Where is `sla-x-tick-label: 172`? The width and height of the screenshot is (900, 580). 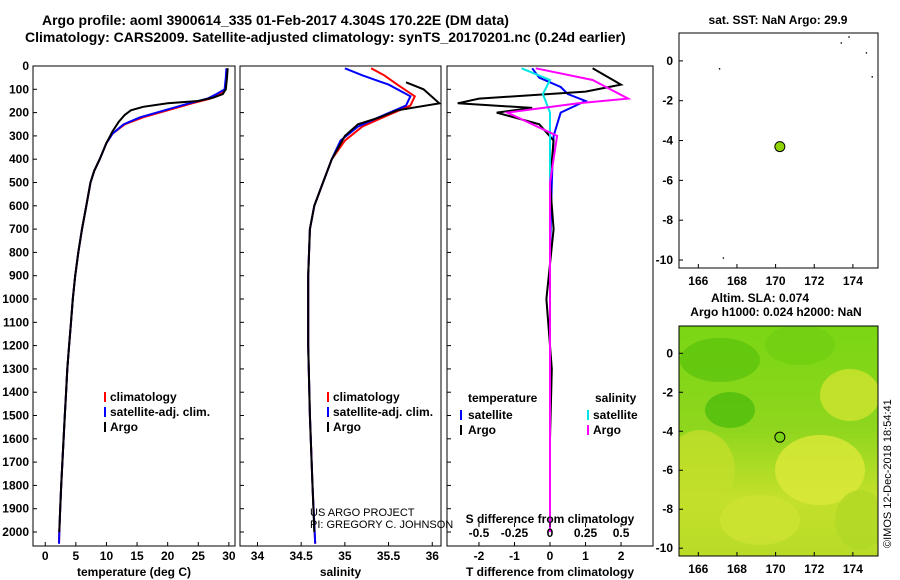 sla-x-tick-label: 172 is located at coordinates (814, 569).